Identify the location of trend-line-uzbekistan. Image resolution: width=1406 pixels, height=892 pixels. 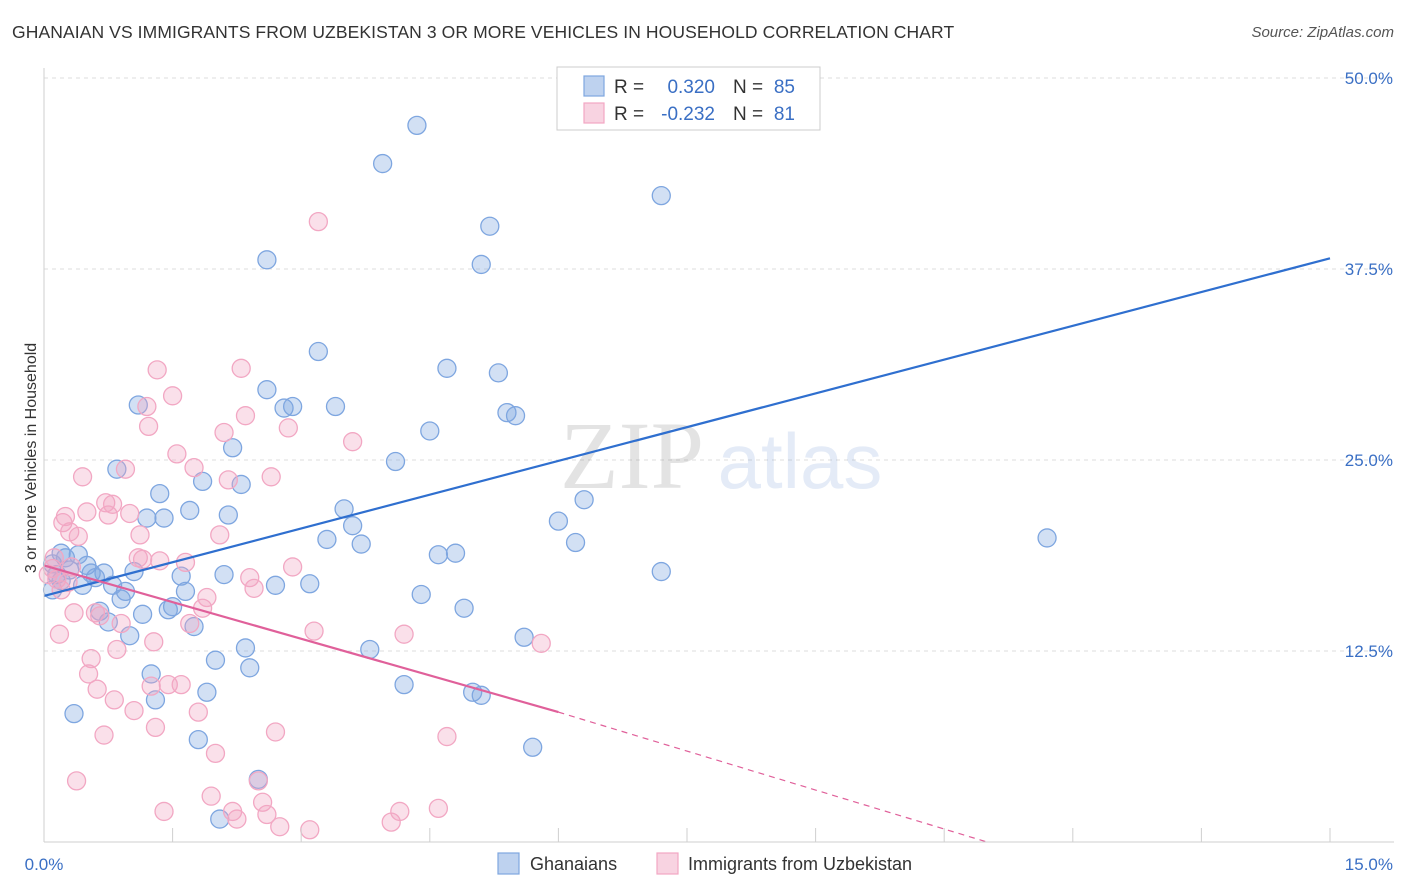
(301, 639).